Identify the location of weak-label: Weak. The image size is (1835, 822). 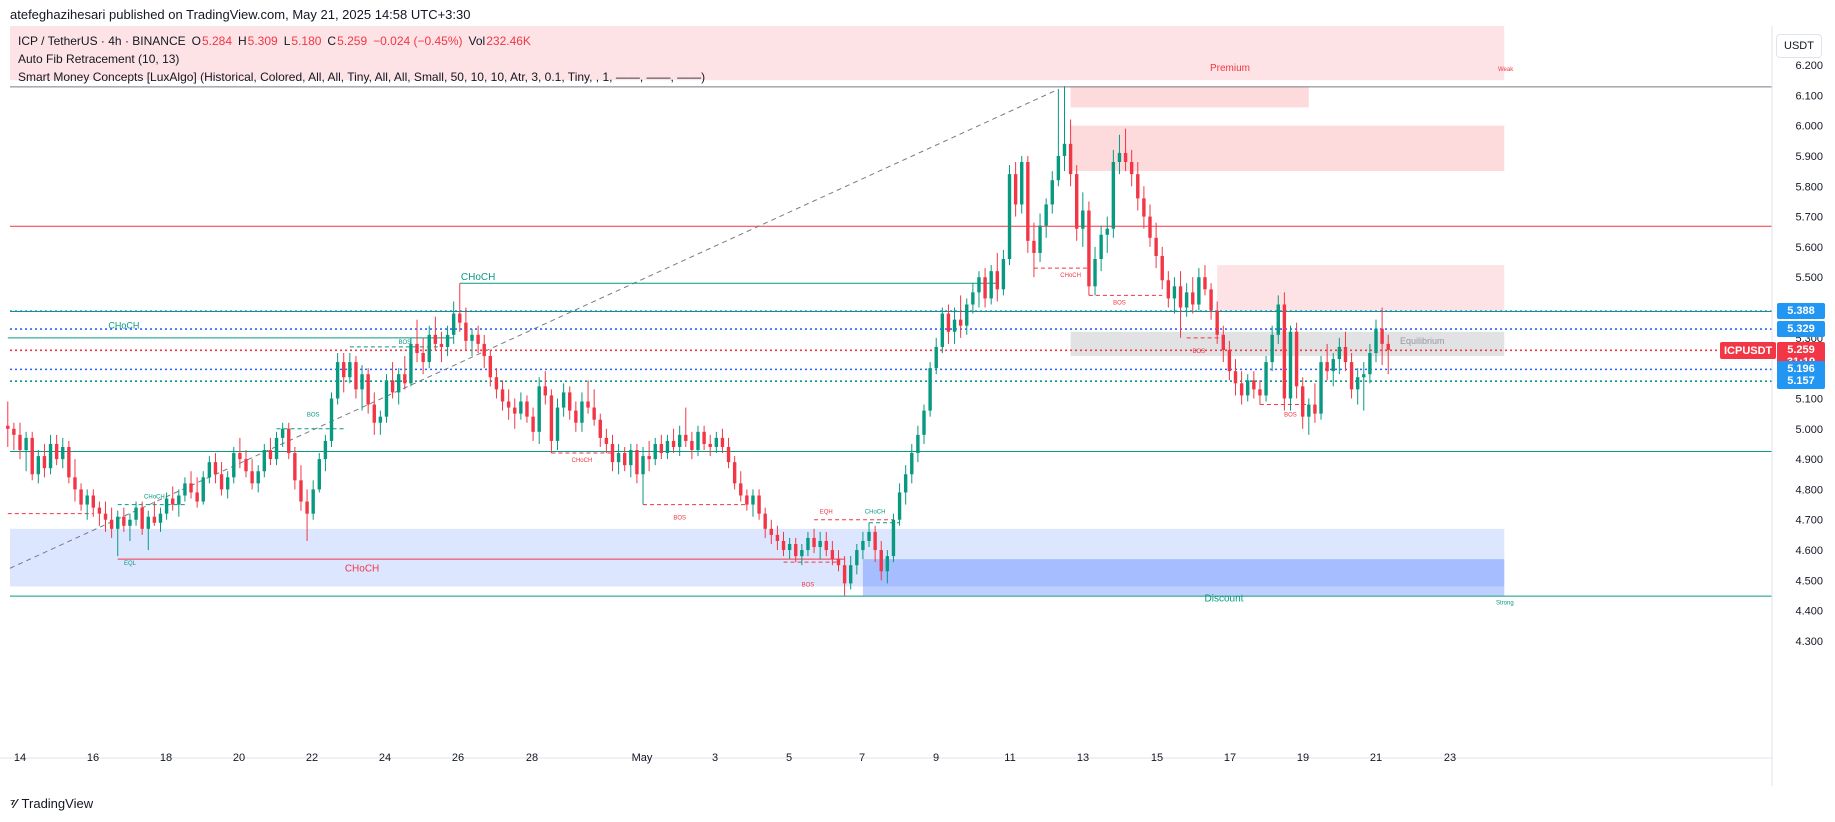
(1506, 70).